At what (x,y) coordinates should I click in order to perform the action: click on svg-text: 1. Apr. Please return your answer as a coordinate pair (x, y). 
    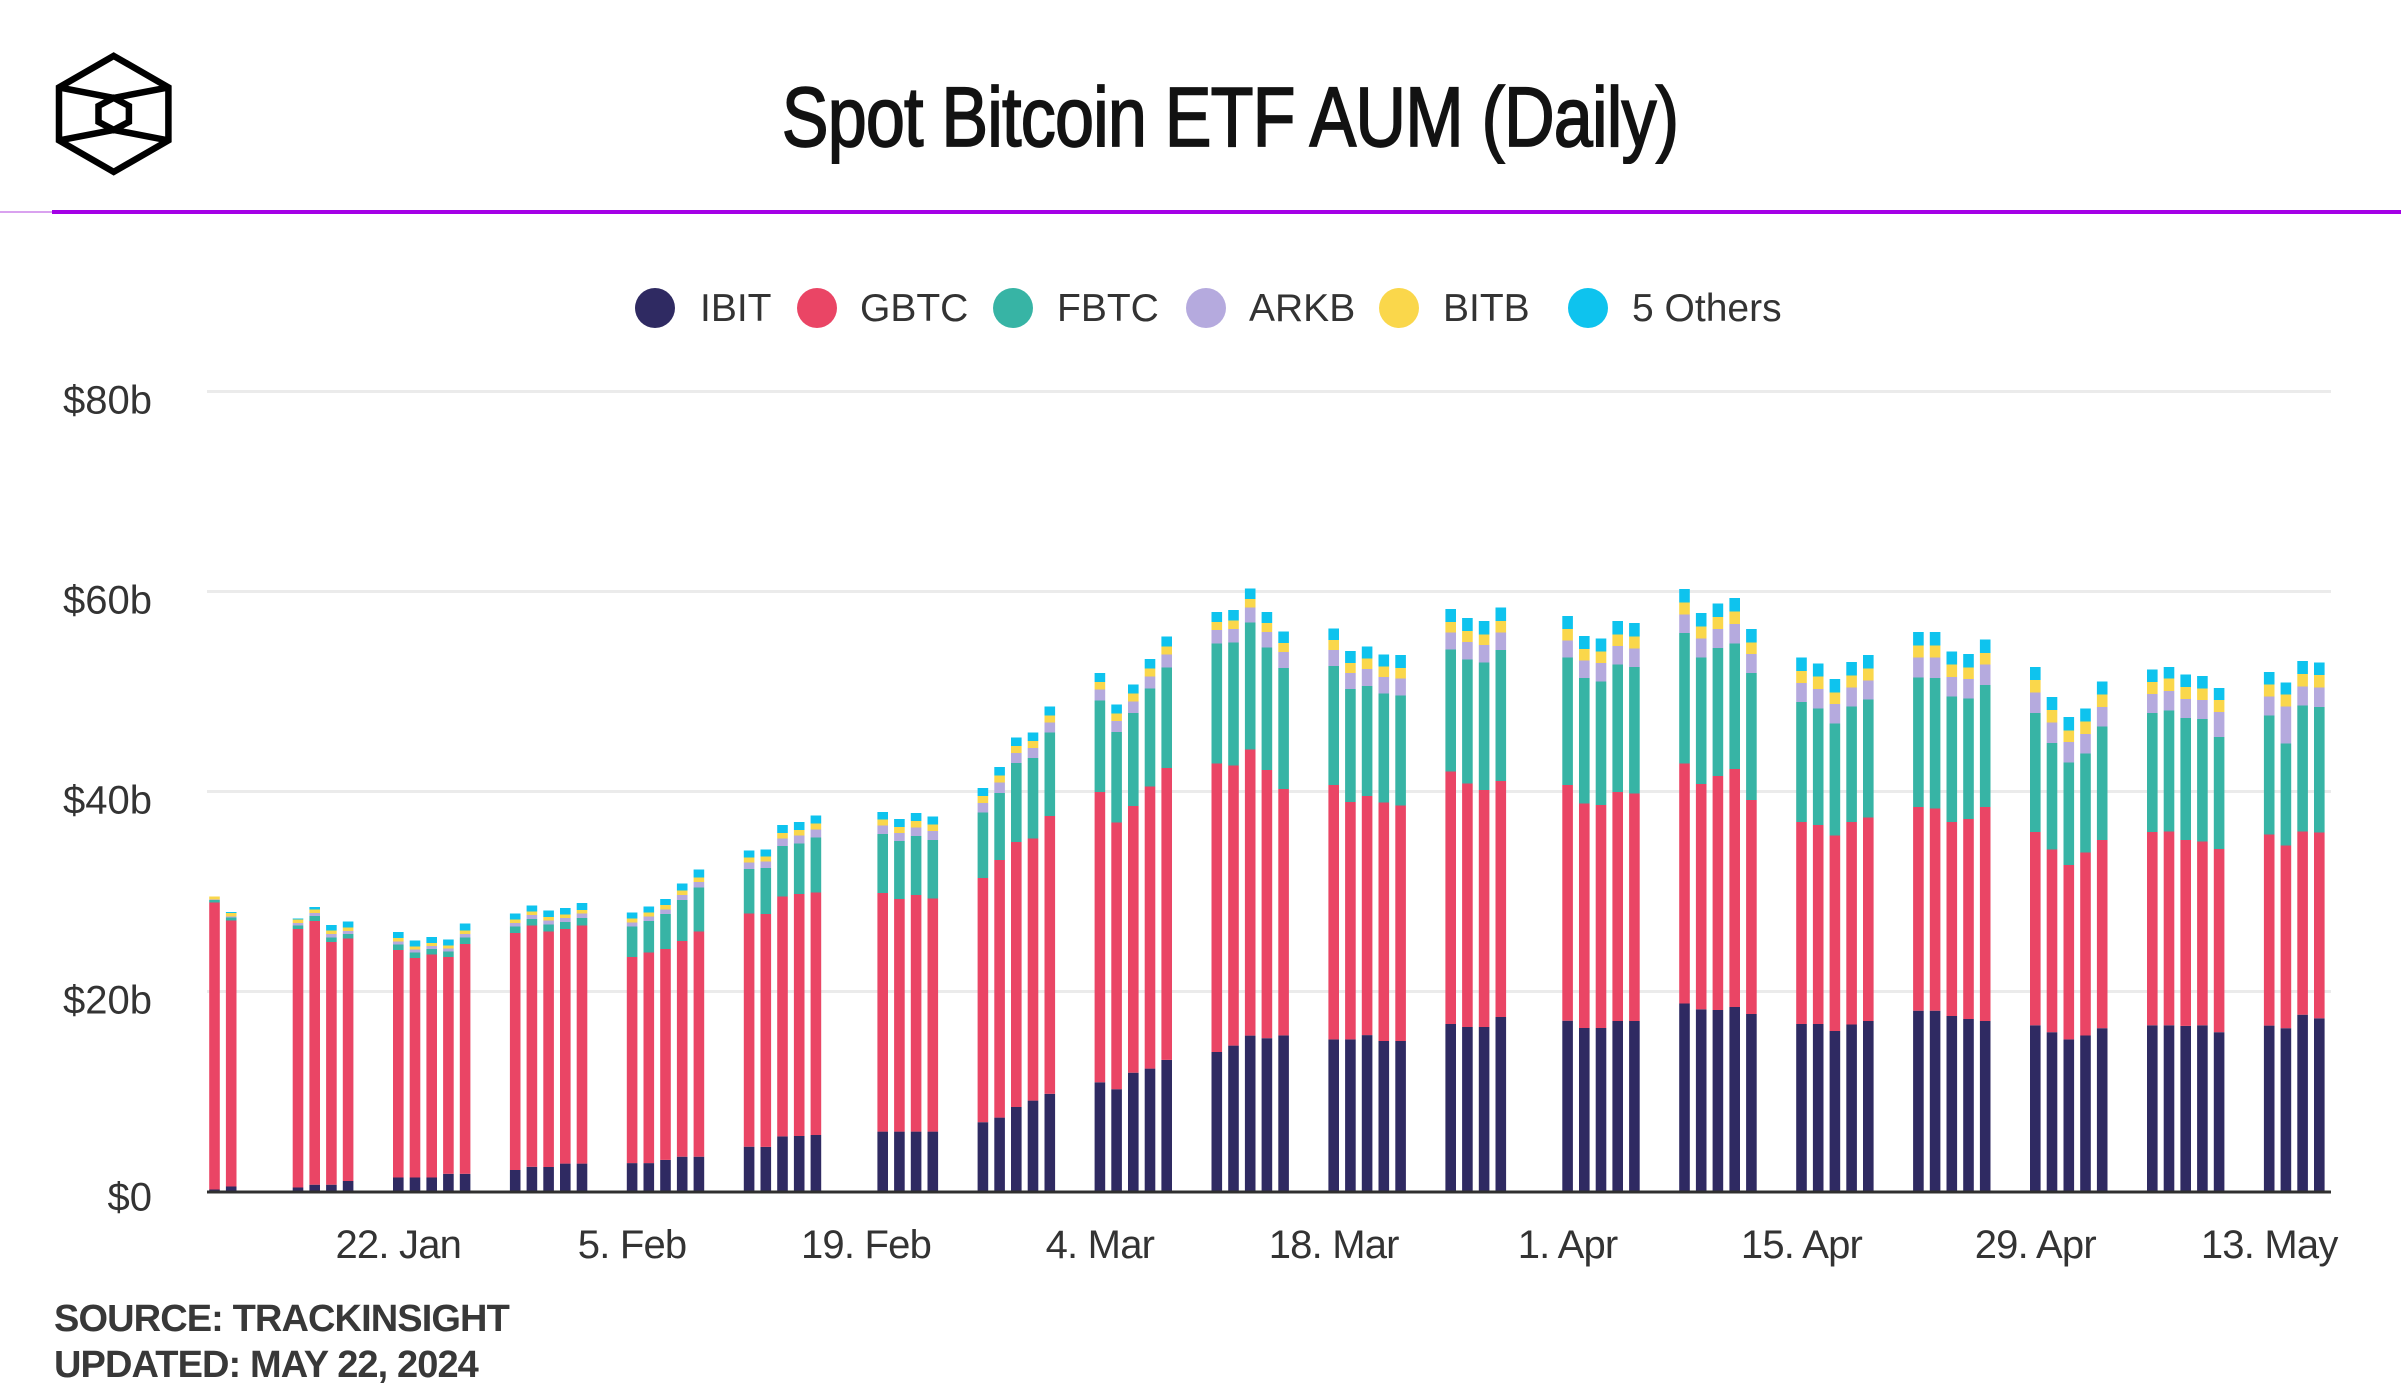
    Looking at the image, I should click on (1568, 1245).